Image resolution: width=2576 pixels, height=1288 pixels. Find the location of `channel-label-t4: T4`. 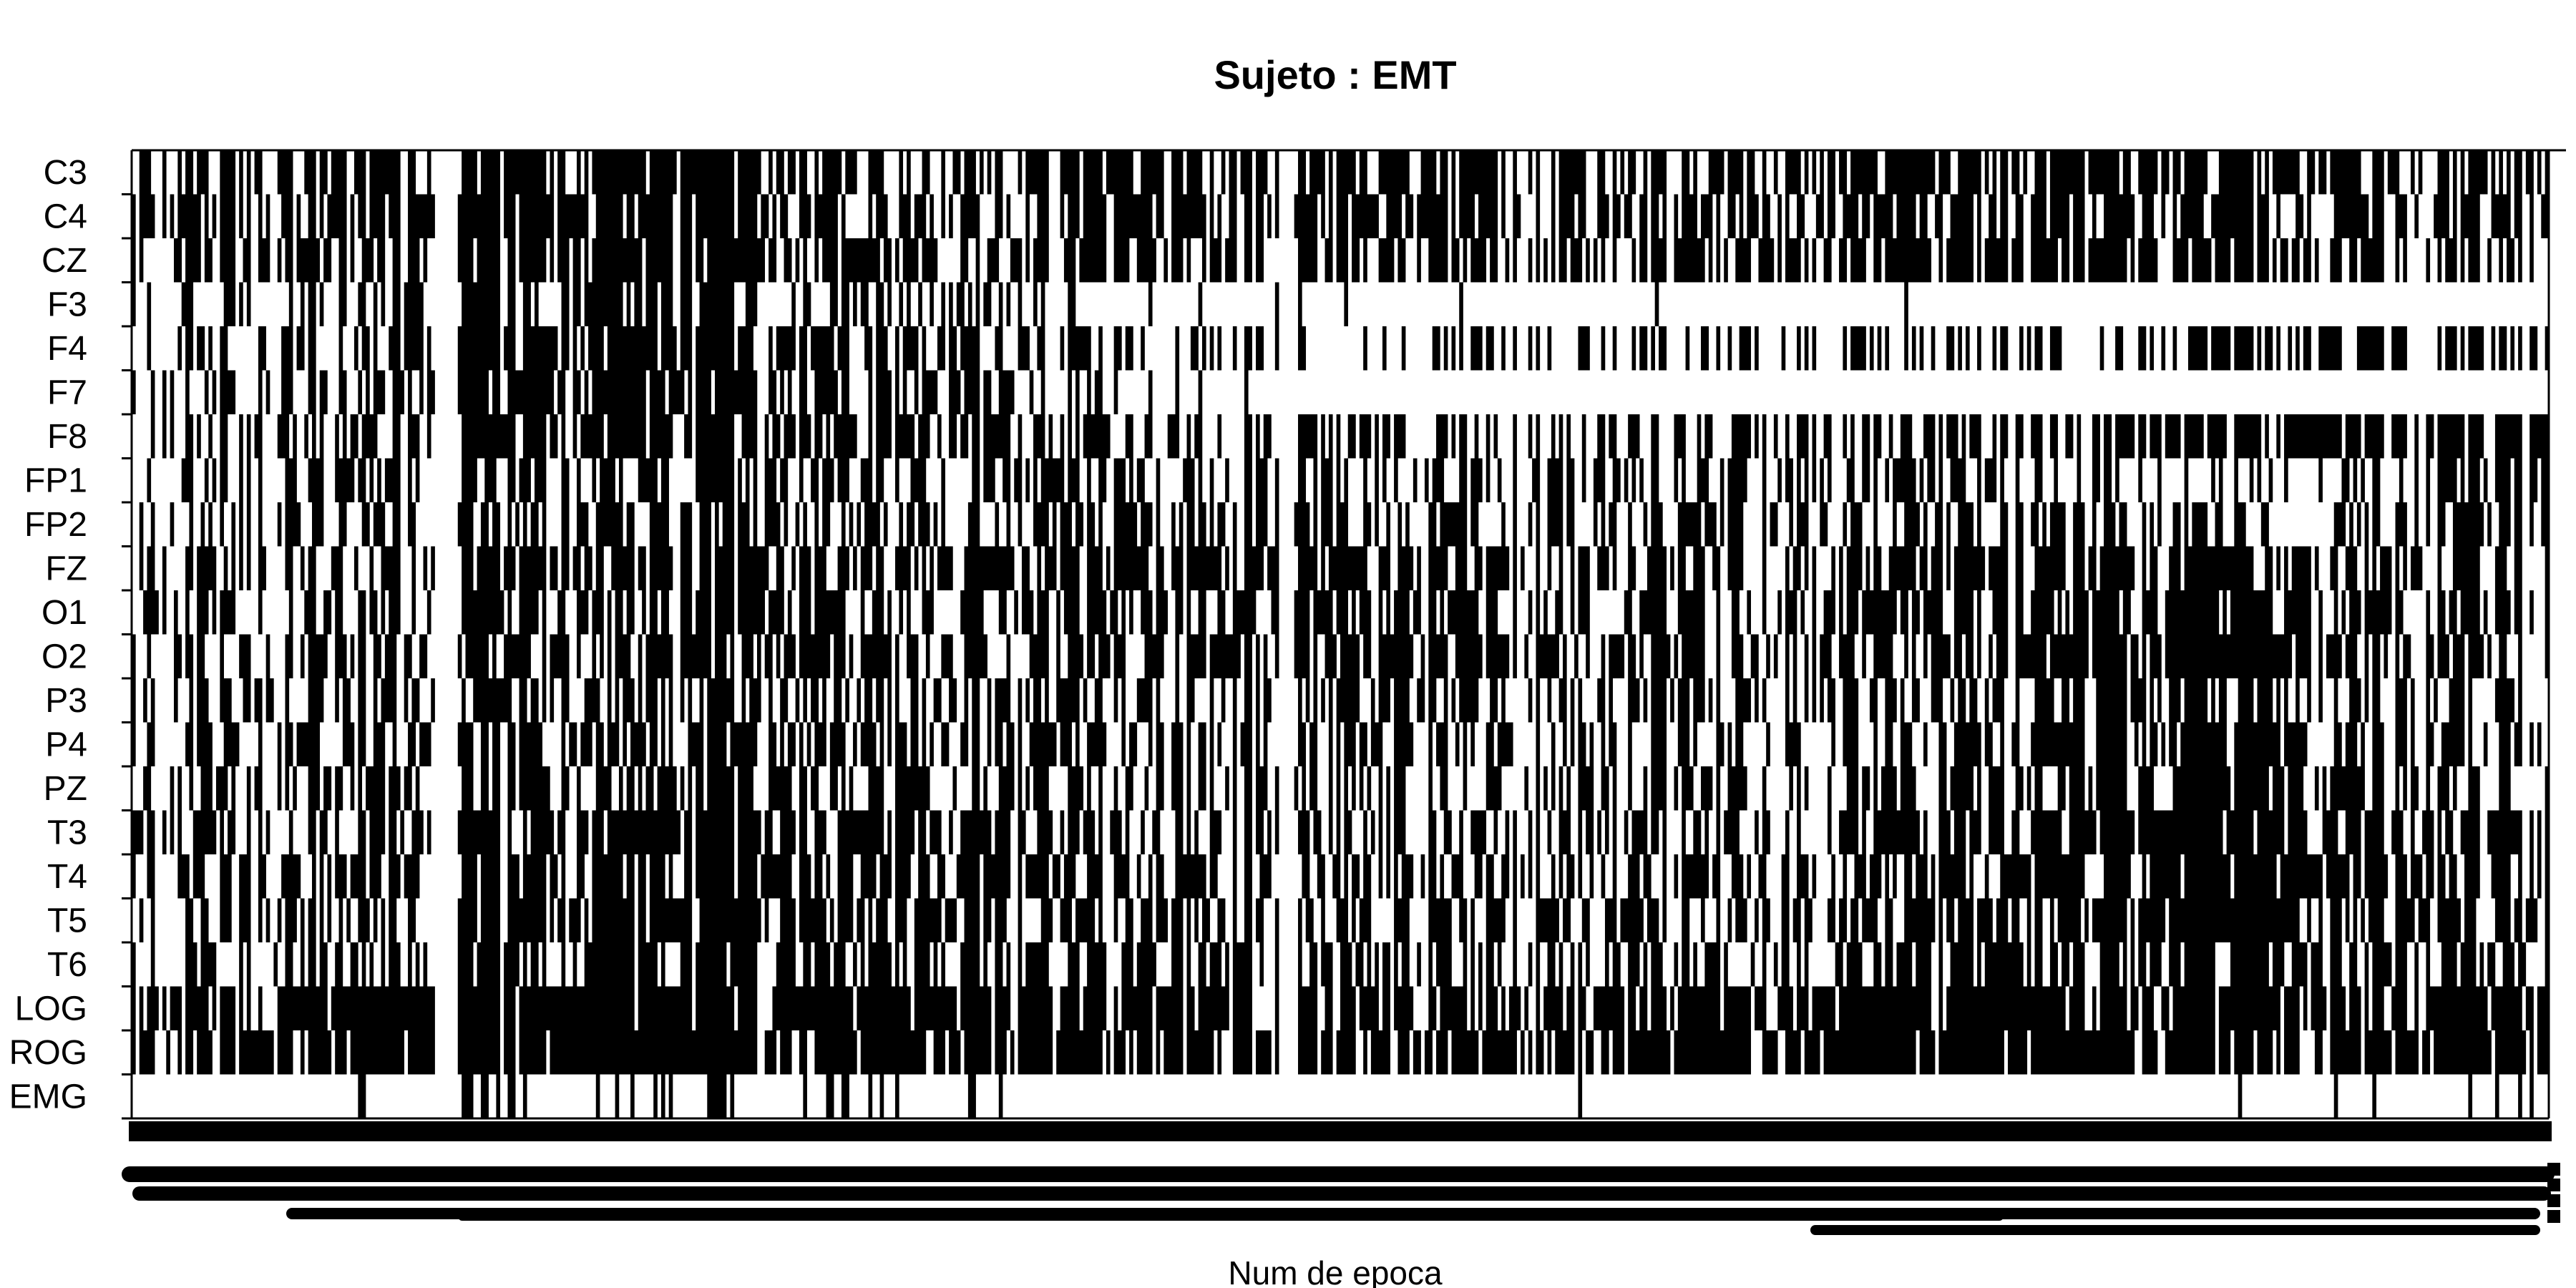

channel-label-t4: T4 is located at coordinates (67, 877).